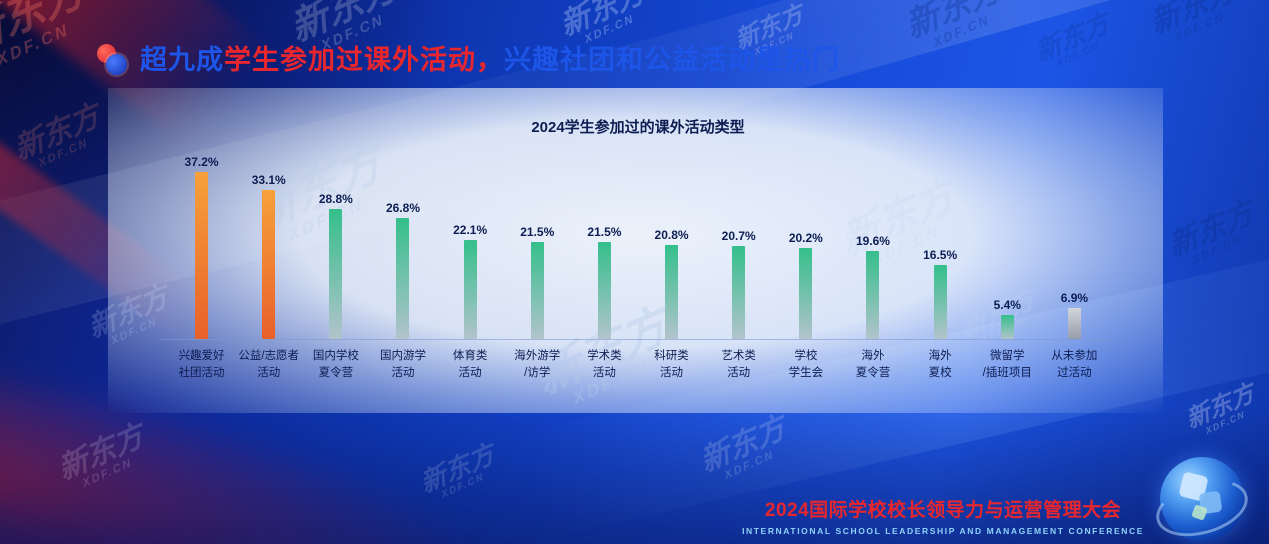 Image resolution: width=1269 pixels, height=544 pixels. I want to click on bar-zone: 20.7%, so click(739, 243).